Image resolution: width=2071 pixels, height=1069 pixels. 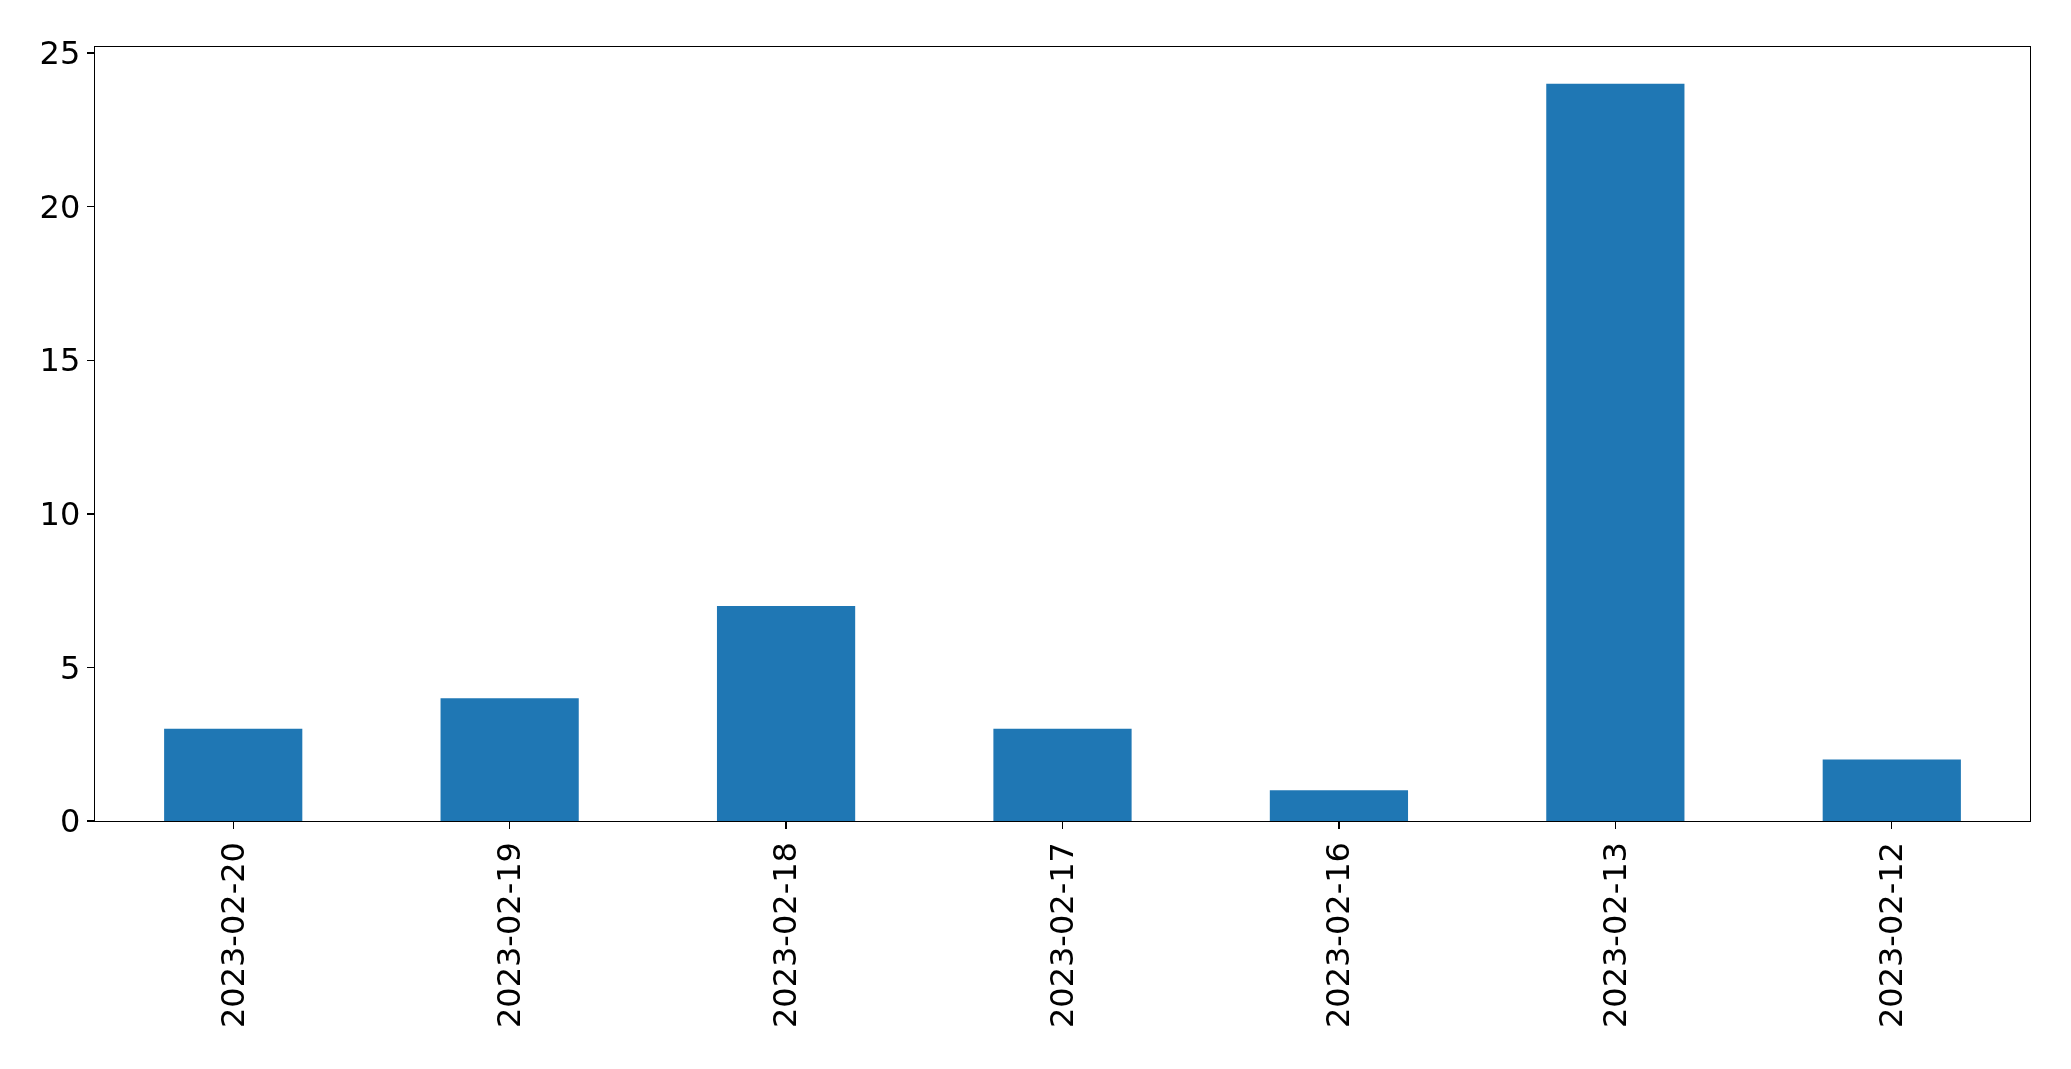 What do you see at coordinates (70, 821) in the screenshot?
I see `y-tick-label: 0` at bounding box center [70, 821].